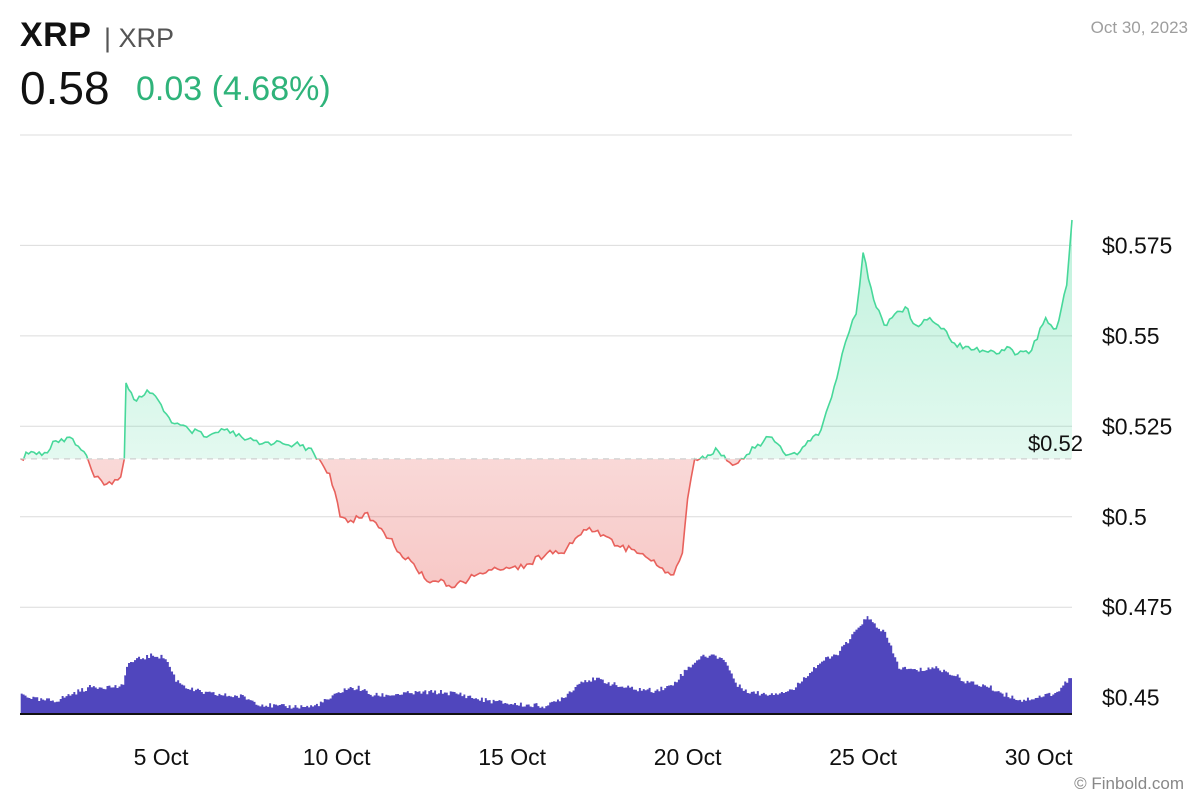 The width and height of the screenshot is (1200, 800). I want to click on price-line-down, so click(382, 523).